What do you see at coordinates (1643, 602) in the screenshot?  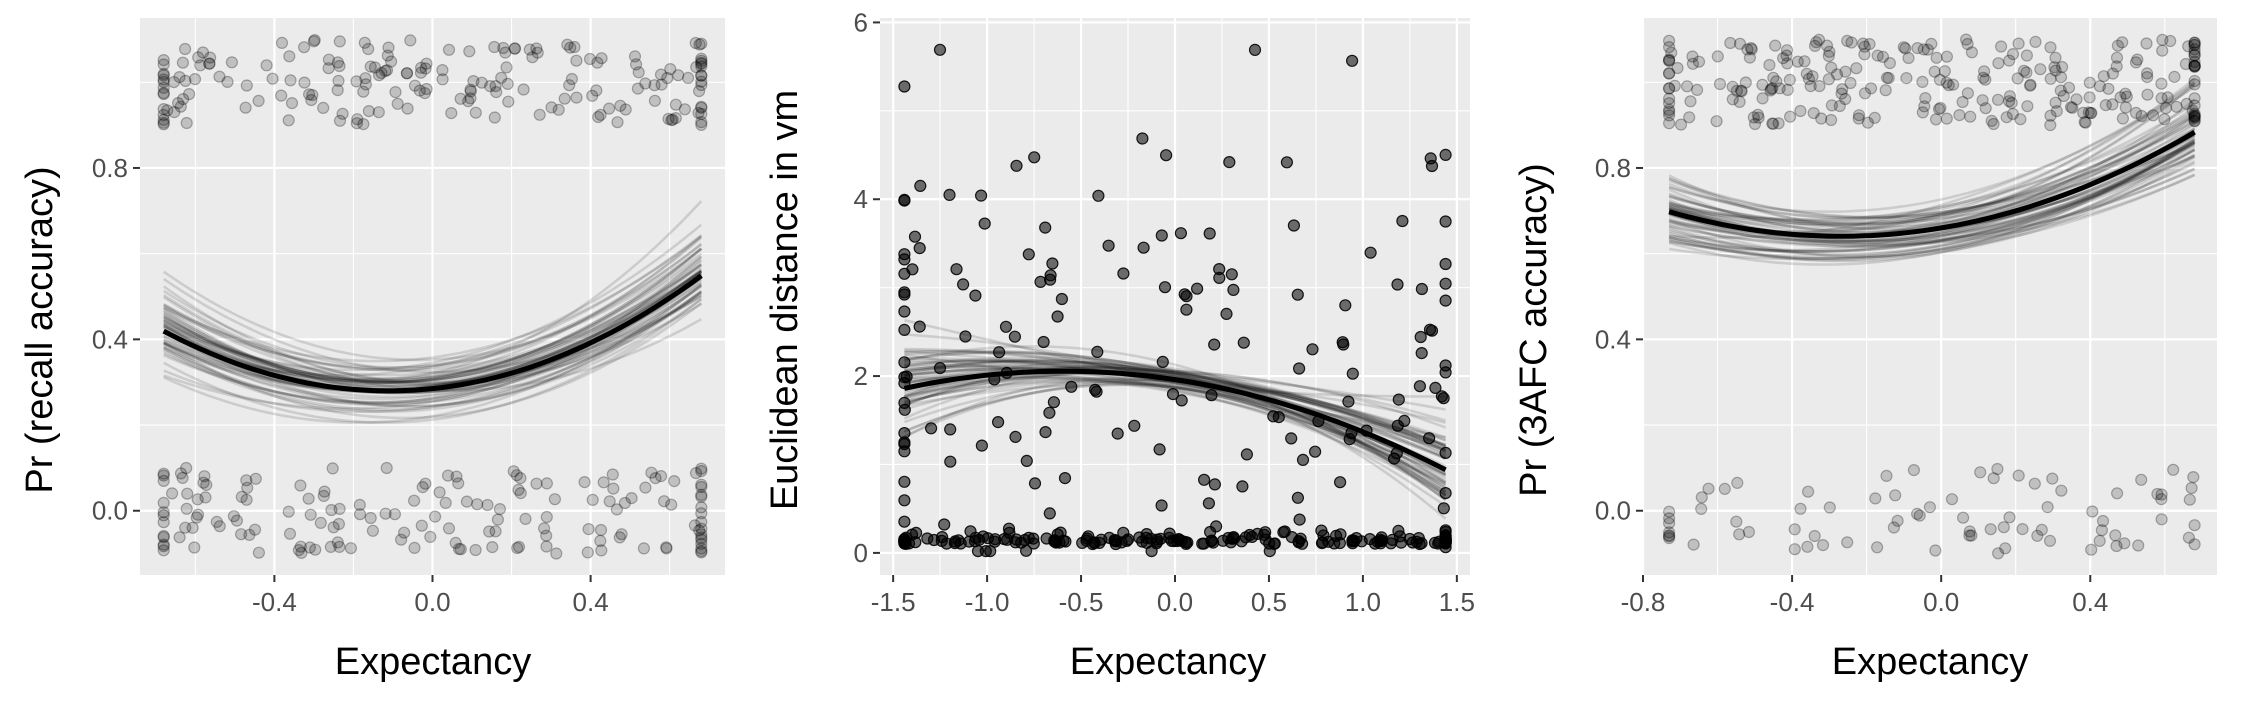 I see `x-tick-label: -0.8` at bounding box center [1643, 602].